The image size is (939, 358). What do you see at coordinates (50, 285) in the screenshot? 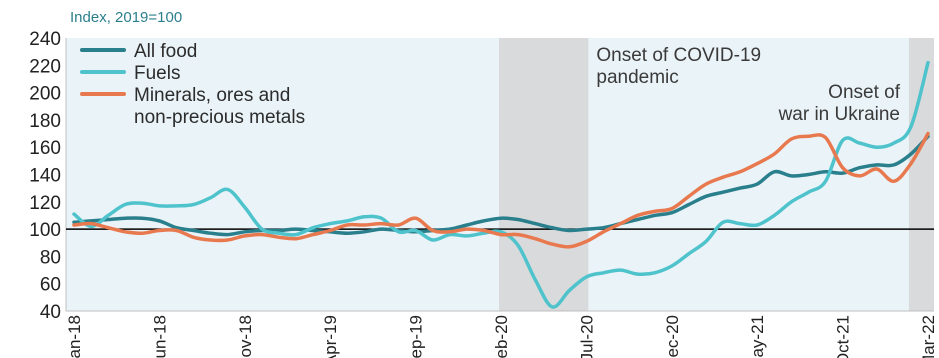
I see `y-tick-label: 60` at bounding box center [50, 285].